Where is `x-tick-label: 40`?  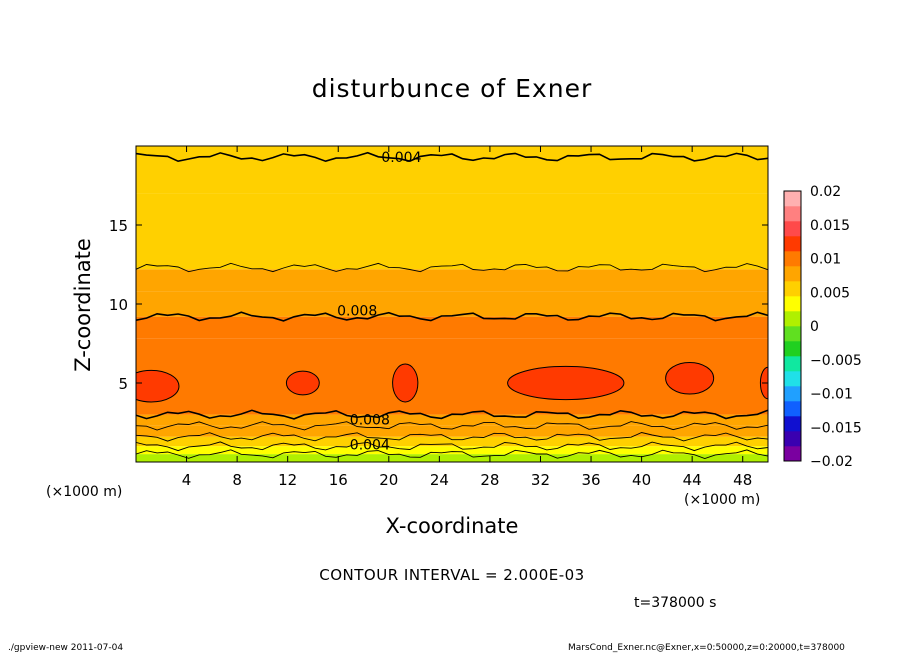 x-tick-label: 40 is located at coordinates (641, 480).